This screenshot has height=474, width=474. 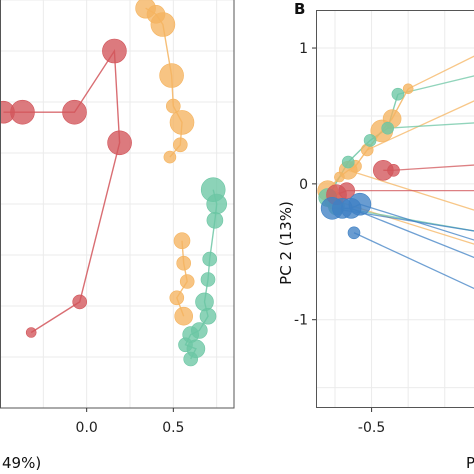 I want to click on panel-b-y-ticks: 1 0 -1, so click(x=305, y=185).